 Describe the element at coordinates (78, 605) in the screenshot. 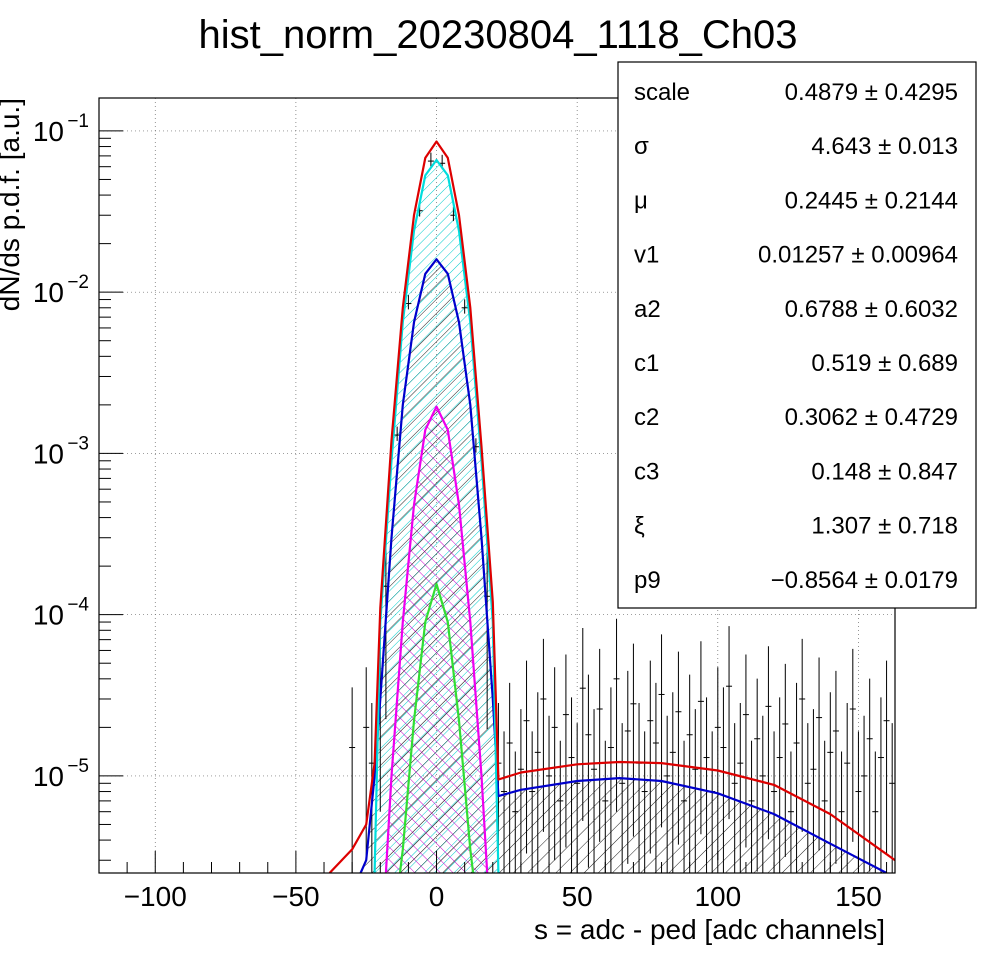

I see `y-tick-exponent: −4` at that location.